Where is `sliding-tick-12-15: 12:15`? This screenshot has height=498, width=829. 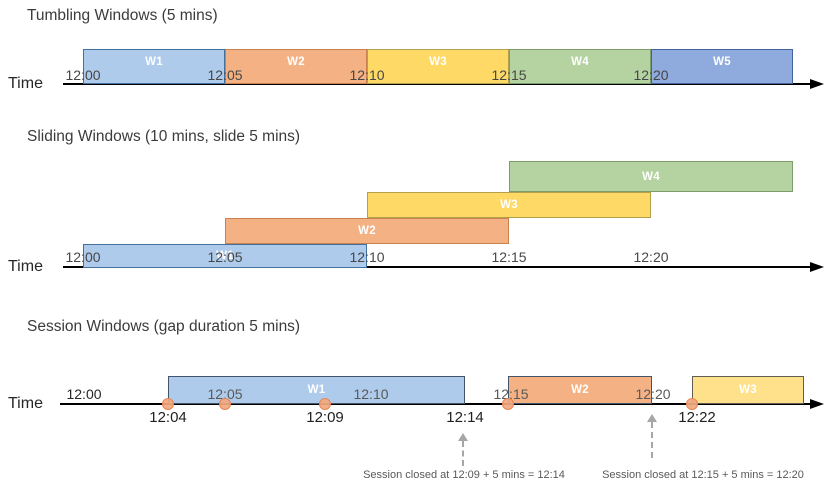
sliding-tick-12-15: 12:15 is located at coordinates (509, 257).